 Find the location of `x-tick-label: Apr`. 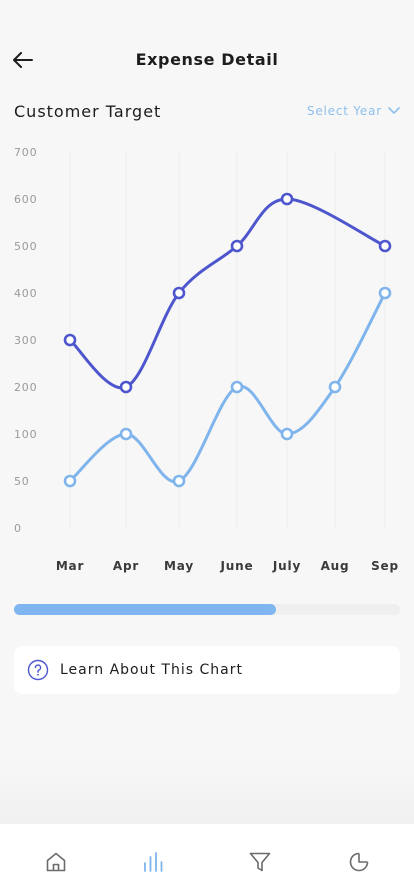

x-tick-label: Apr is located at coordinates (126, 566).